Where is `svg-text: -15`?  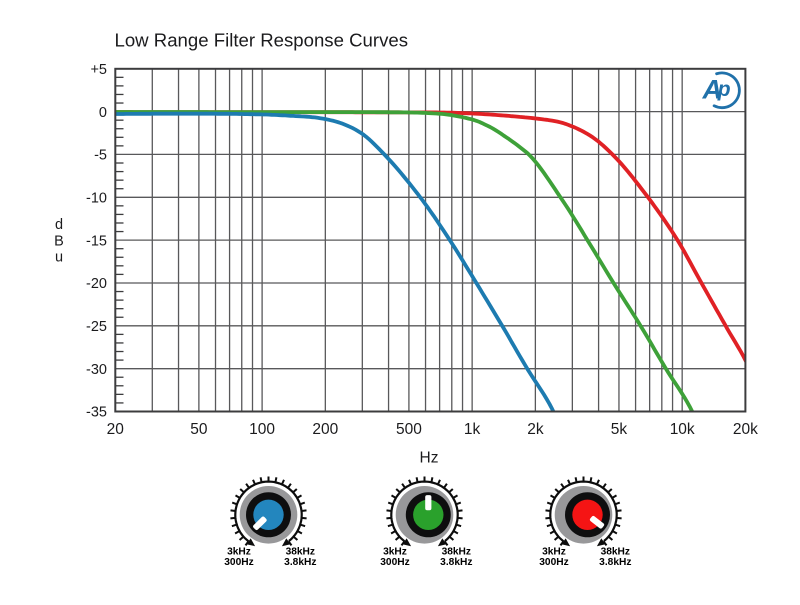
svg-text: -15 is located at coordinates (96, 241).